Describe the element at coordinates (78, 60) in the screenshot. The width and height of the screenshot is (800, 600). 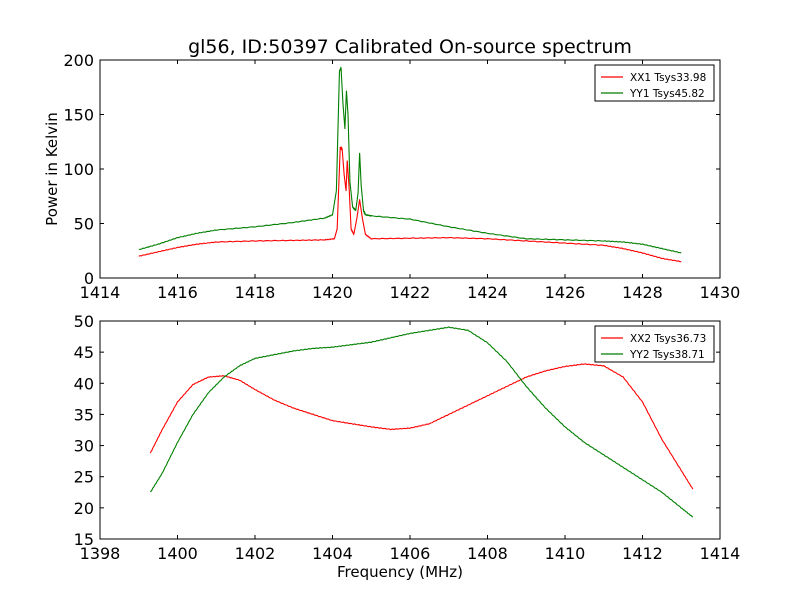
I see `y-tick-label: 200` at that location.